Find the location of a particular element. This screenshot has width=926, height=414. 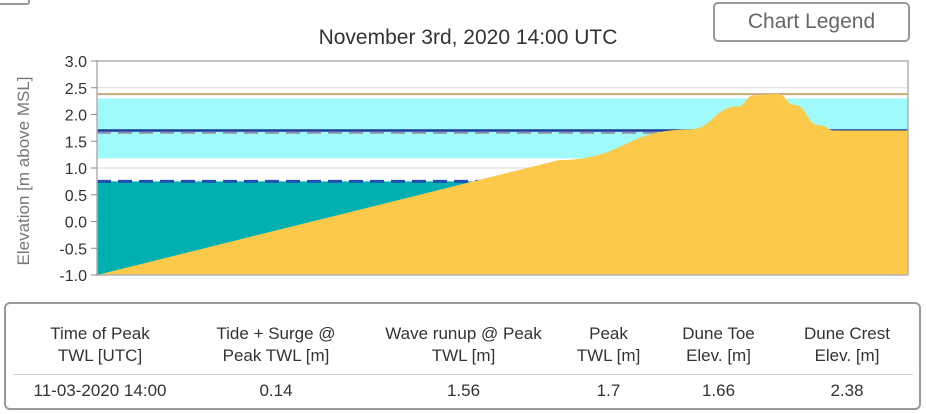

y-tick-label: 0.5 is located at coordinates (76, 196).